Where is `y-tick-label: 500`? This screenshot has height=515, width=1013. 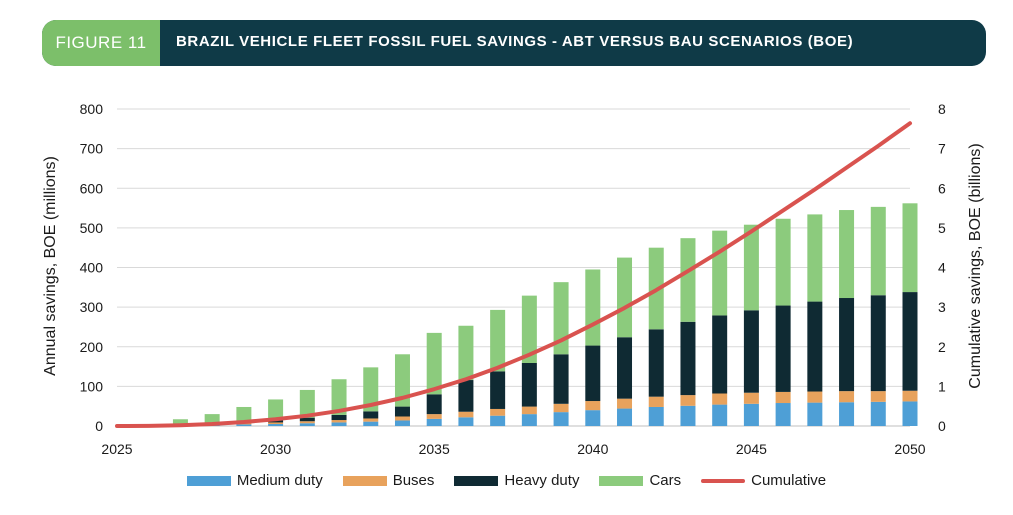 y-tick-label: 500 is located at coordinates (92, 228).